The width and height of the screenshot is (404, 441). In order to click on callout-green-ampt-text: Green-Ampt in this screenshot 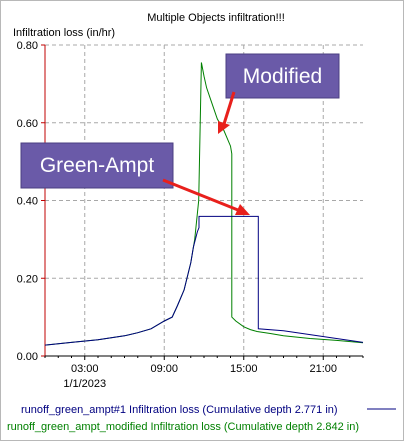, I will do `click(97, 165)`.